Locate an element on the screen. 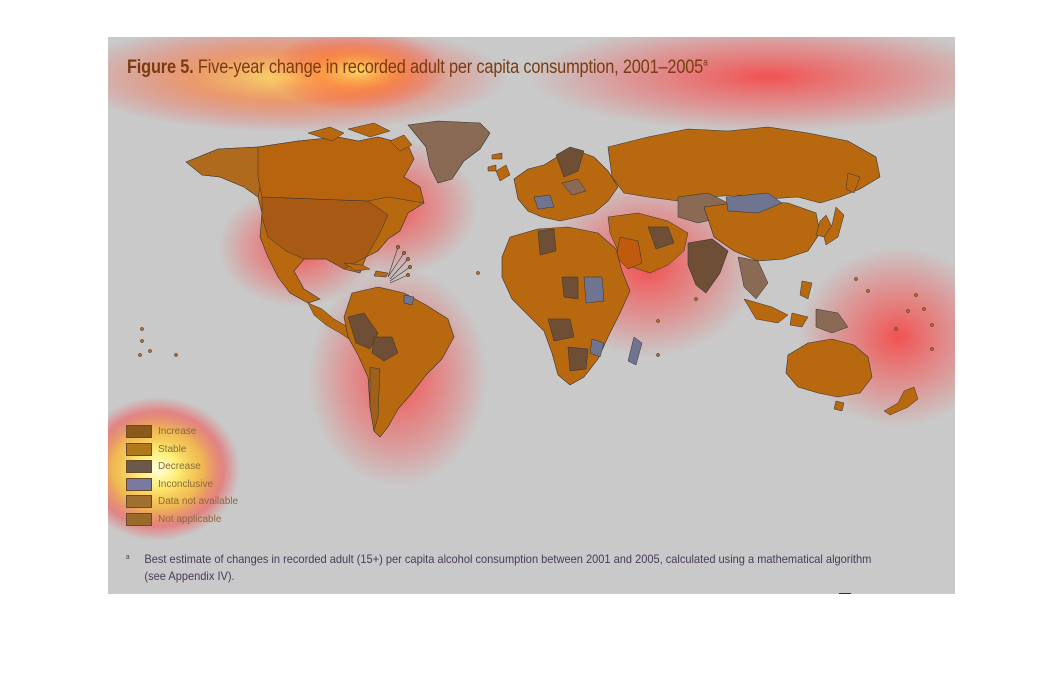 The image size is (1062, 688). legend-item-stable: Stable is located at coordinates (182, 450).